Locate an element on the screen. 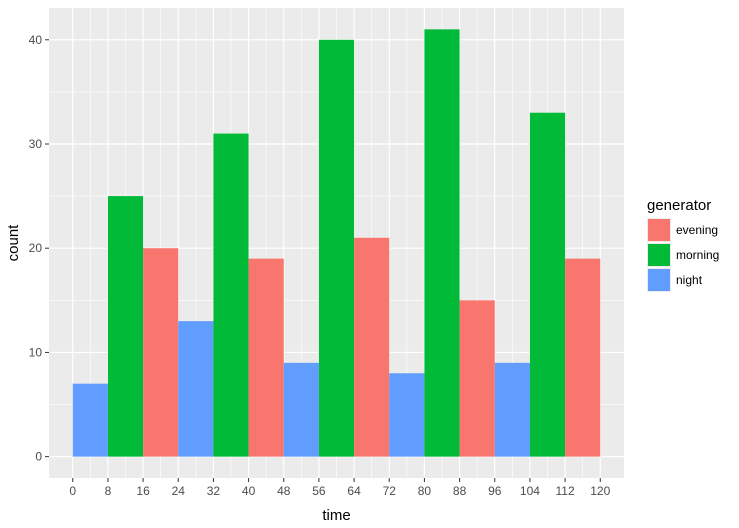 The image size is (739, 528). y-axis: 0 10 20 30 40 is located at coordinates (39, 248).